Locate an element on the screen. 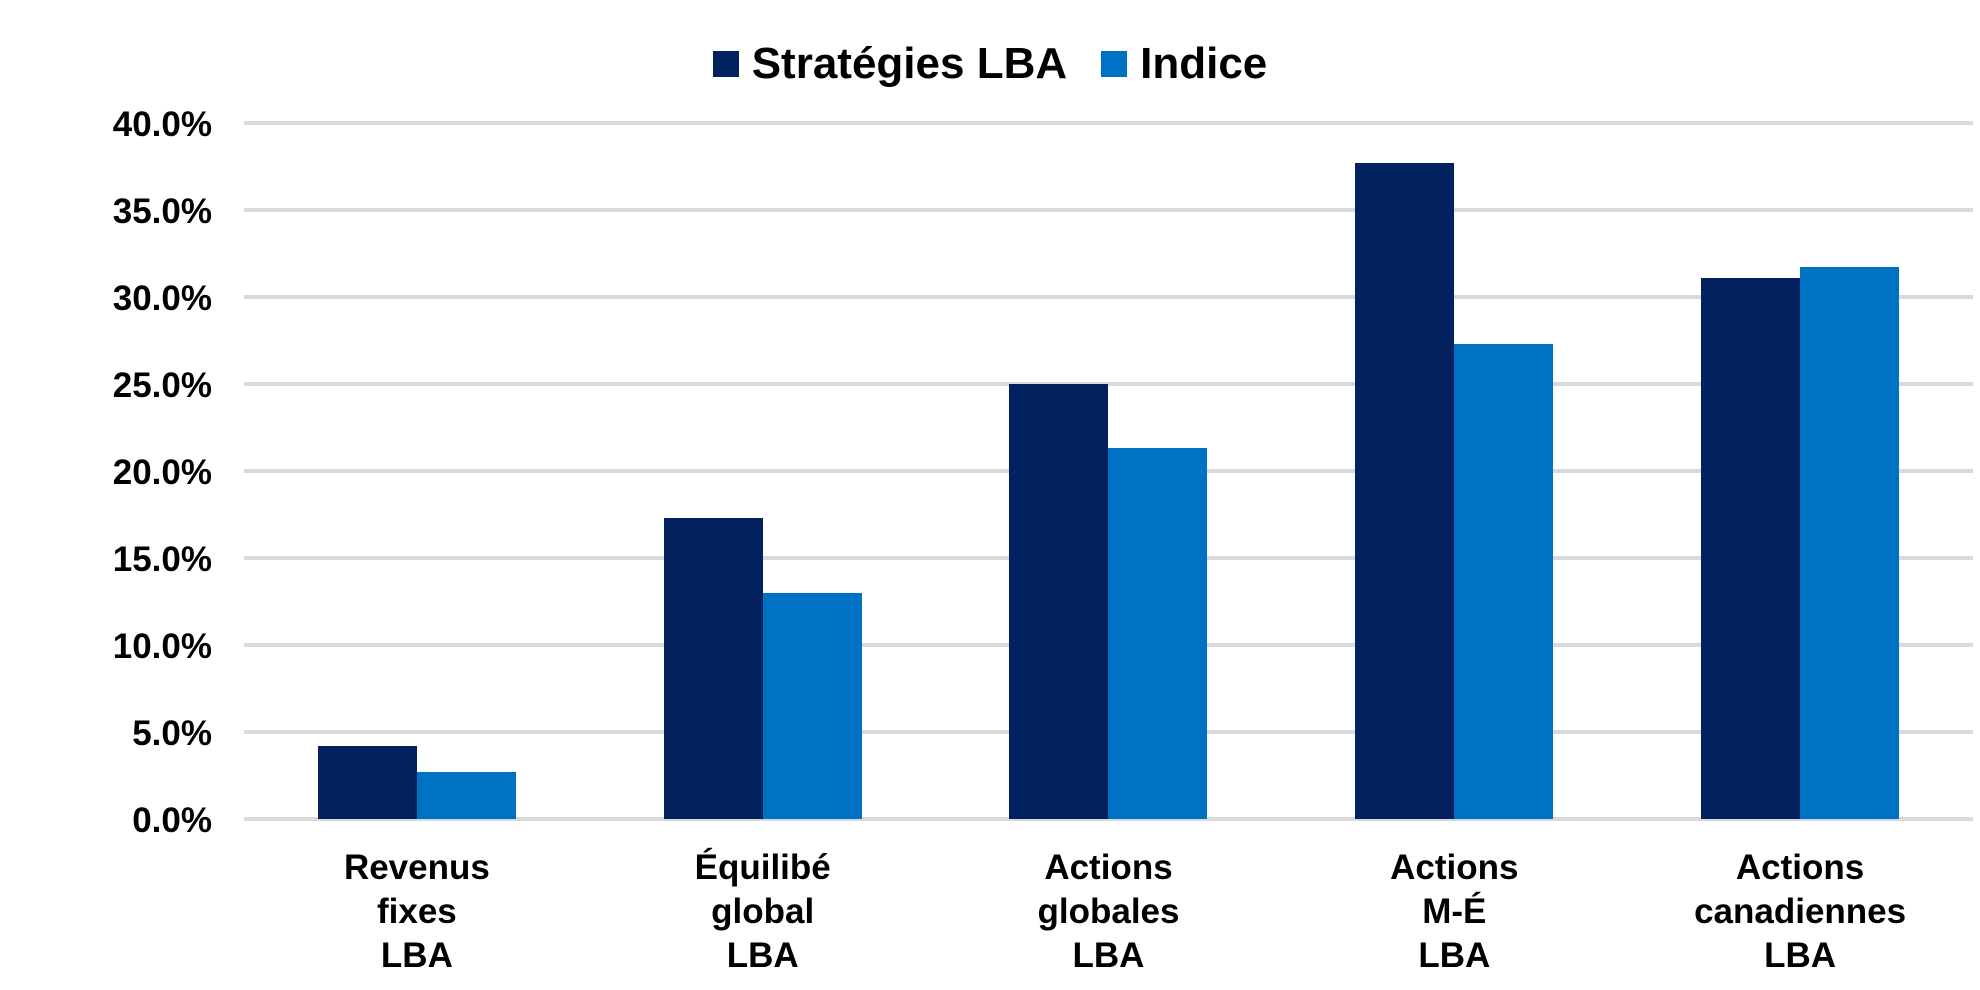 The width and height of the screenshot is (1980, 990). y-axis-tick-label: 15.0% is located at coordinates (162, 559).